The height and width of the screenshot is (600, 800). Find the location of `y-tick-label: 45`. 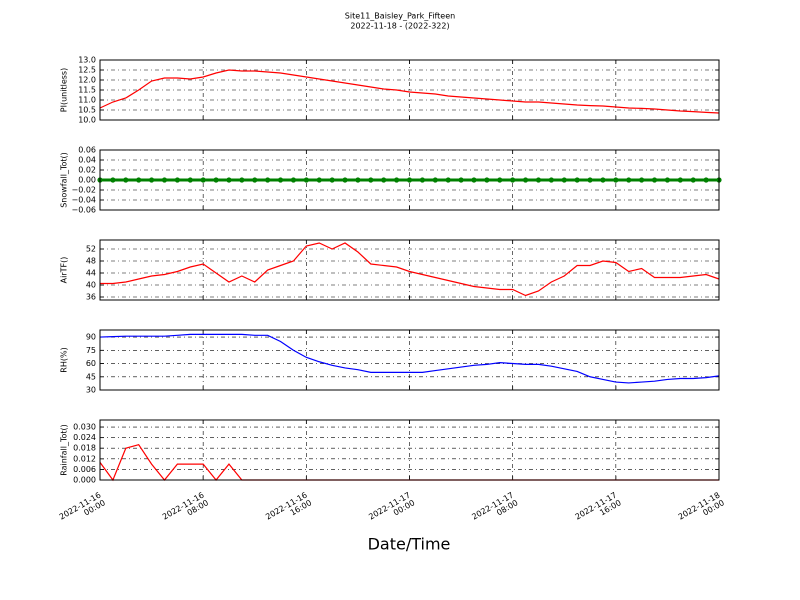

y-tick-label: 45 is located at coordinates (91, 376).